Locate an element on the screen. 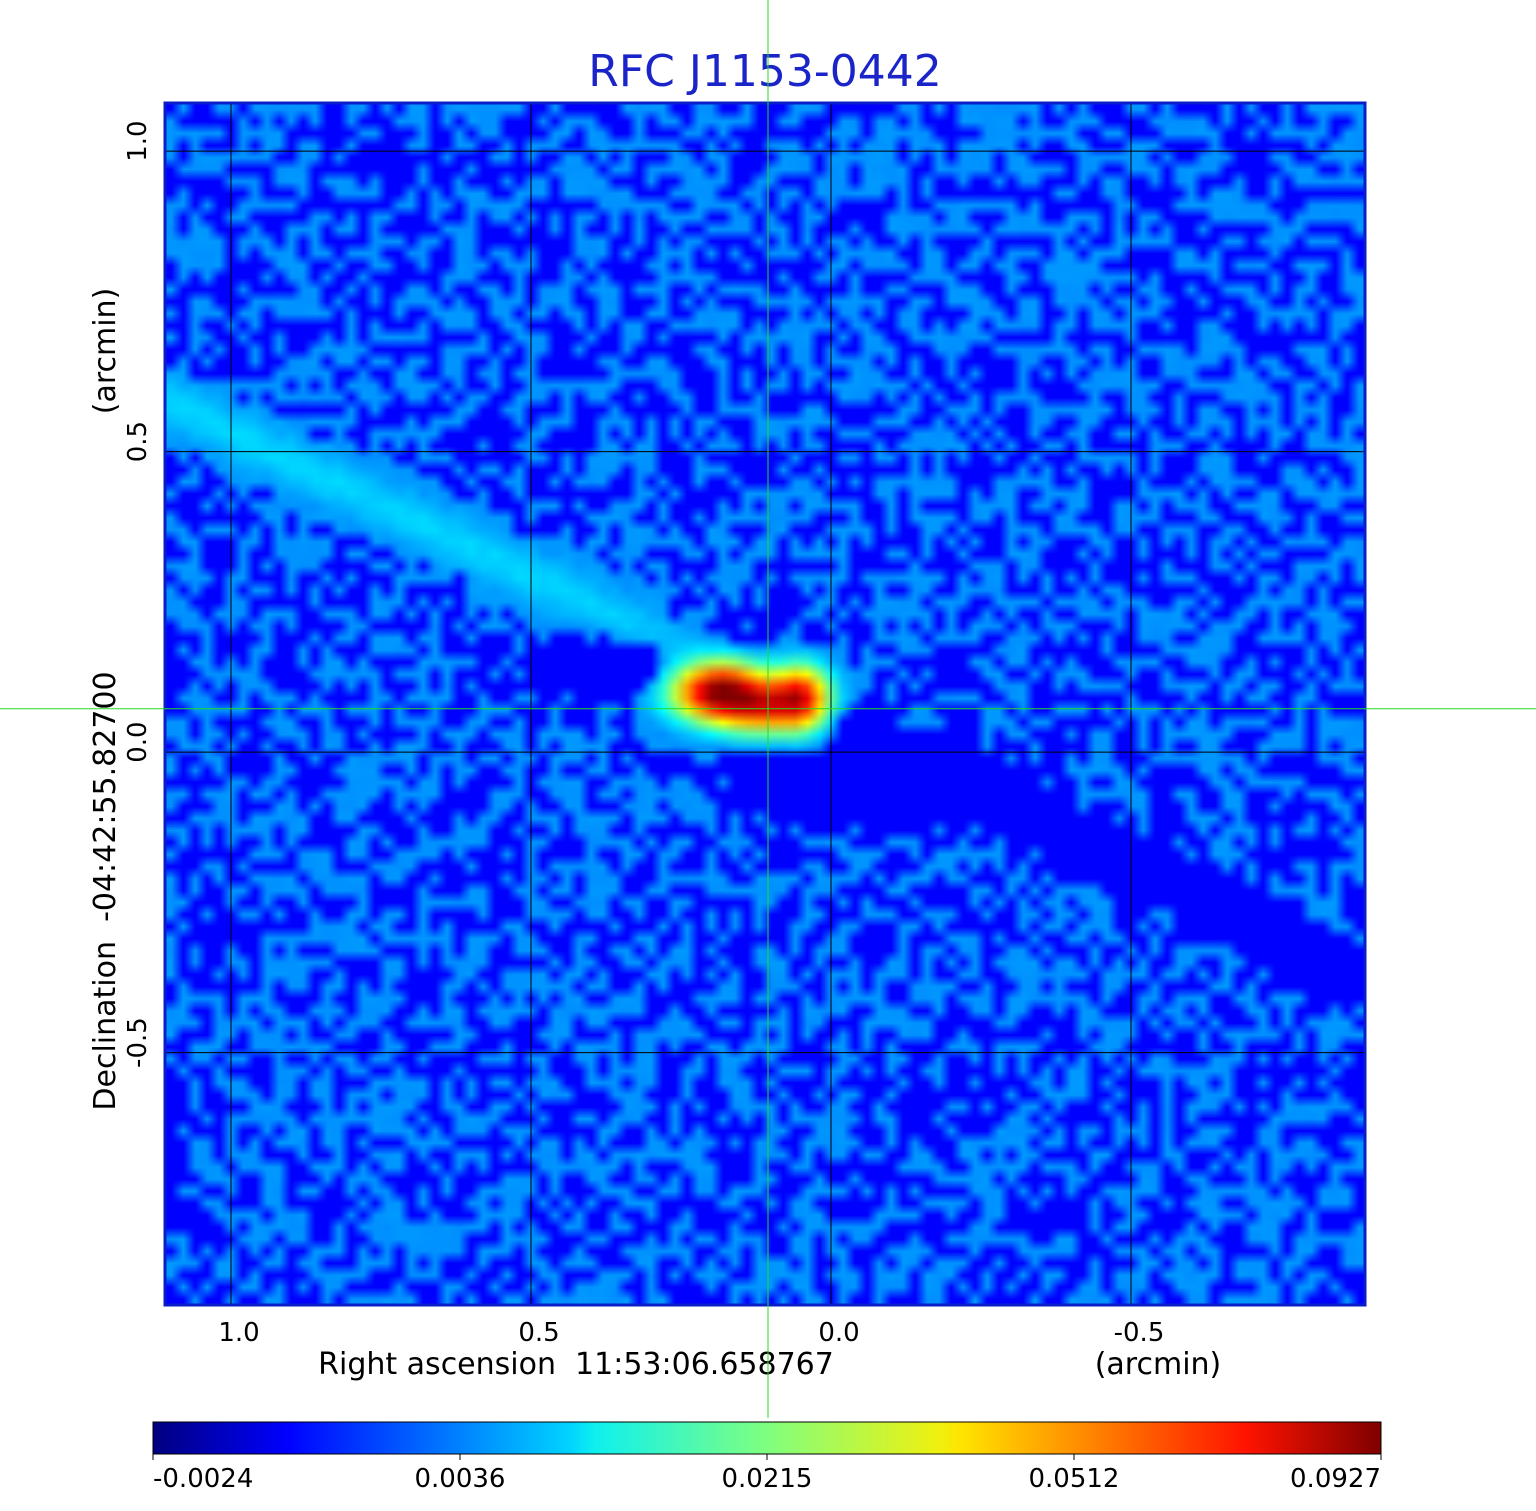  colorbar-gradient is located at coordinates (767, 1438).